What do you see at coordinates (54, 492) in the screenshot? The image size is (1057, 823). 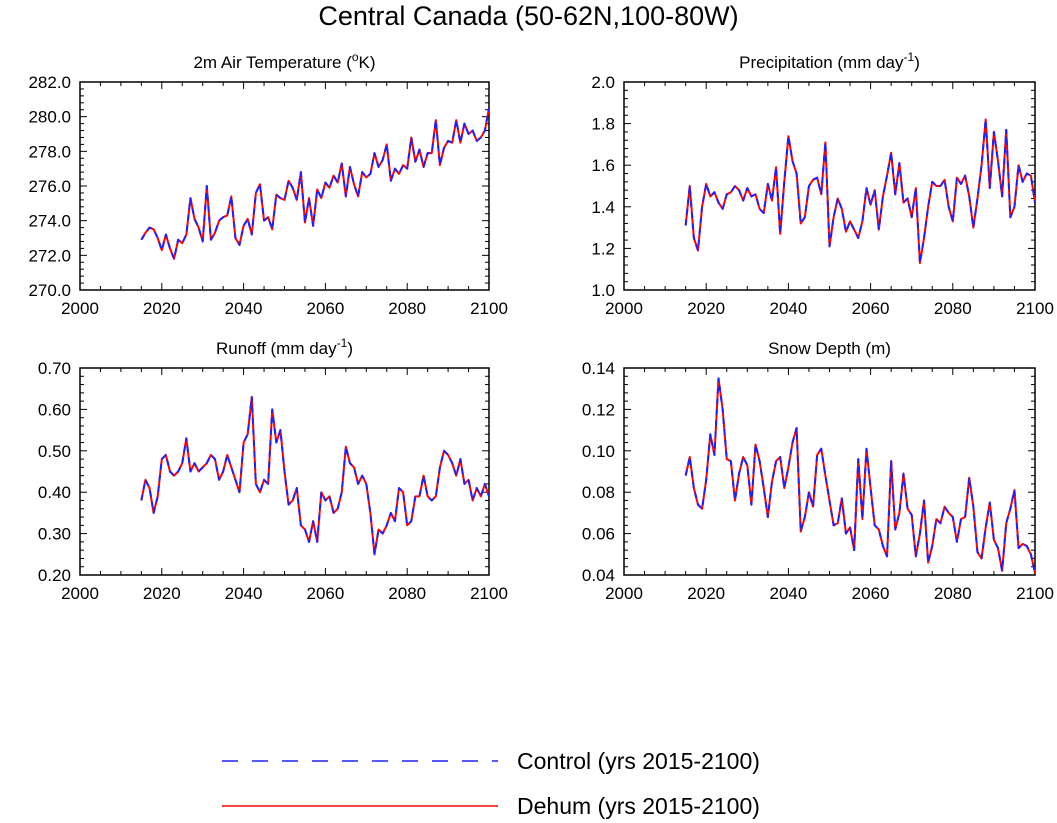 I see `y-tick-label: 0.40` at bounding box center [54, 492].